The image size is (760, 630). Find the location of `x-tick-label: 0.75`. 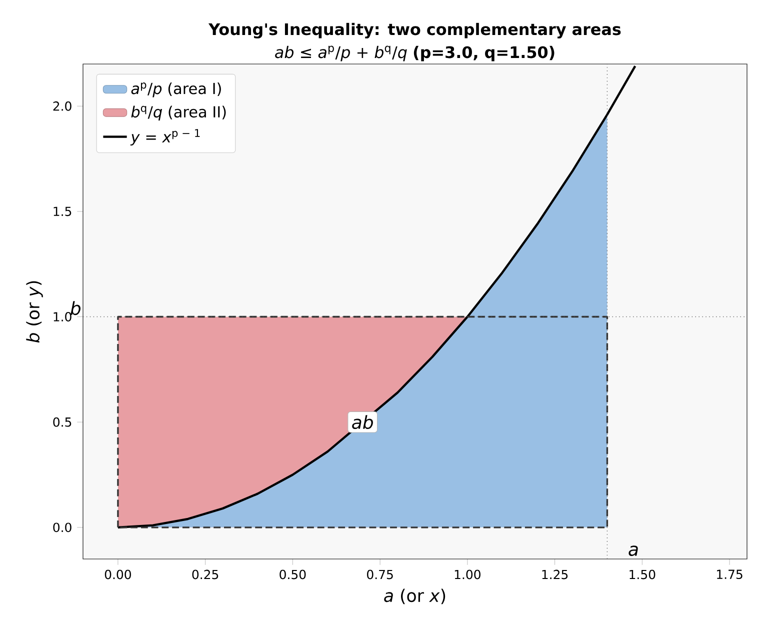

x-tick-label: 0.75 is located at coordinates (380, 575).